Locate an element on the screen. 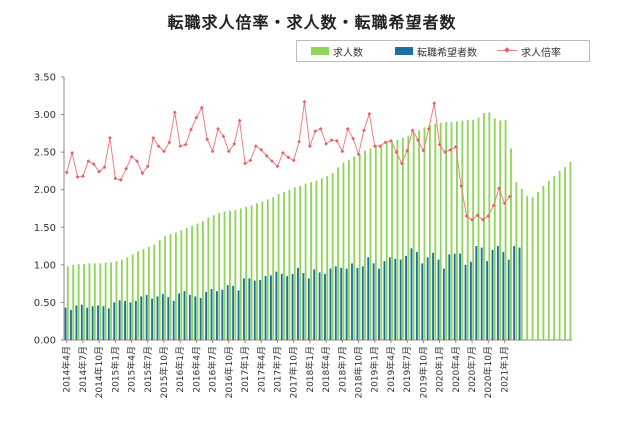 This screenshot has height=422, width=624. x-tick-label-2: 2014年10月 is located at coordinates (99, 372).